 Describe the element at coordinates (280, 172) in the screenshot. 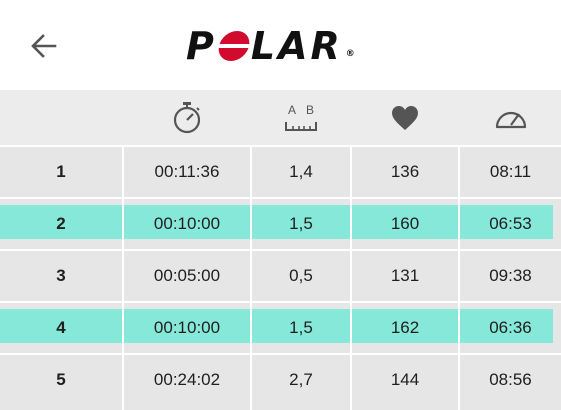

I see `table-row: 1 00:11:36 1,4 136 08:11` at that location.